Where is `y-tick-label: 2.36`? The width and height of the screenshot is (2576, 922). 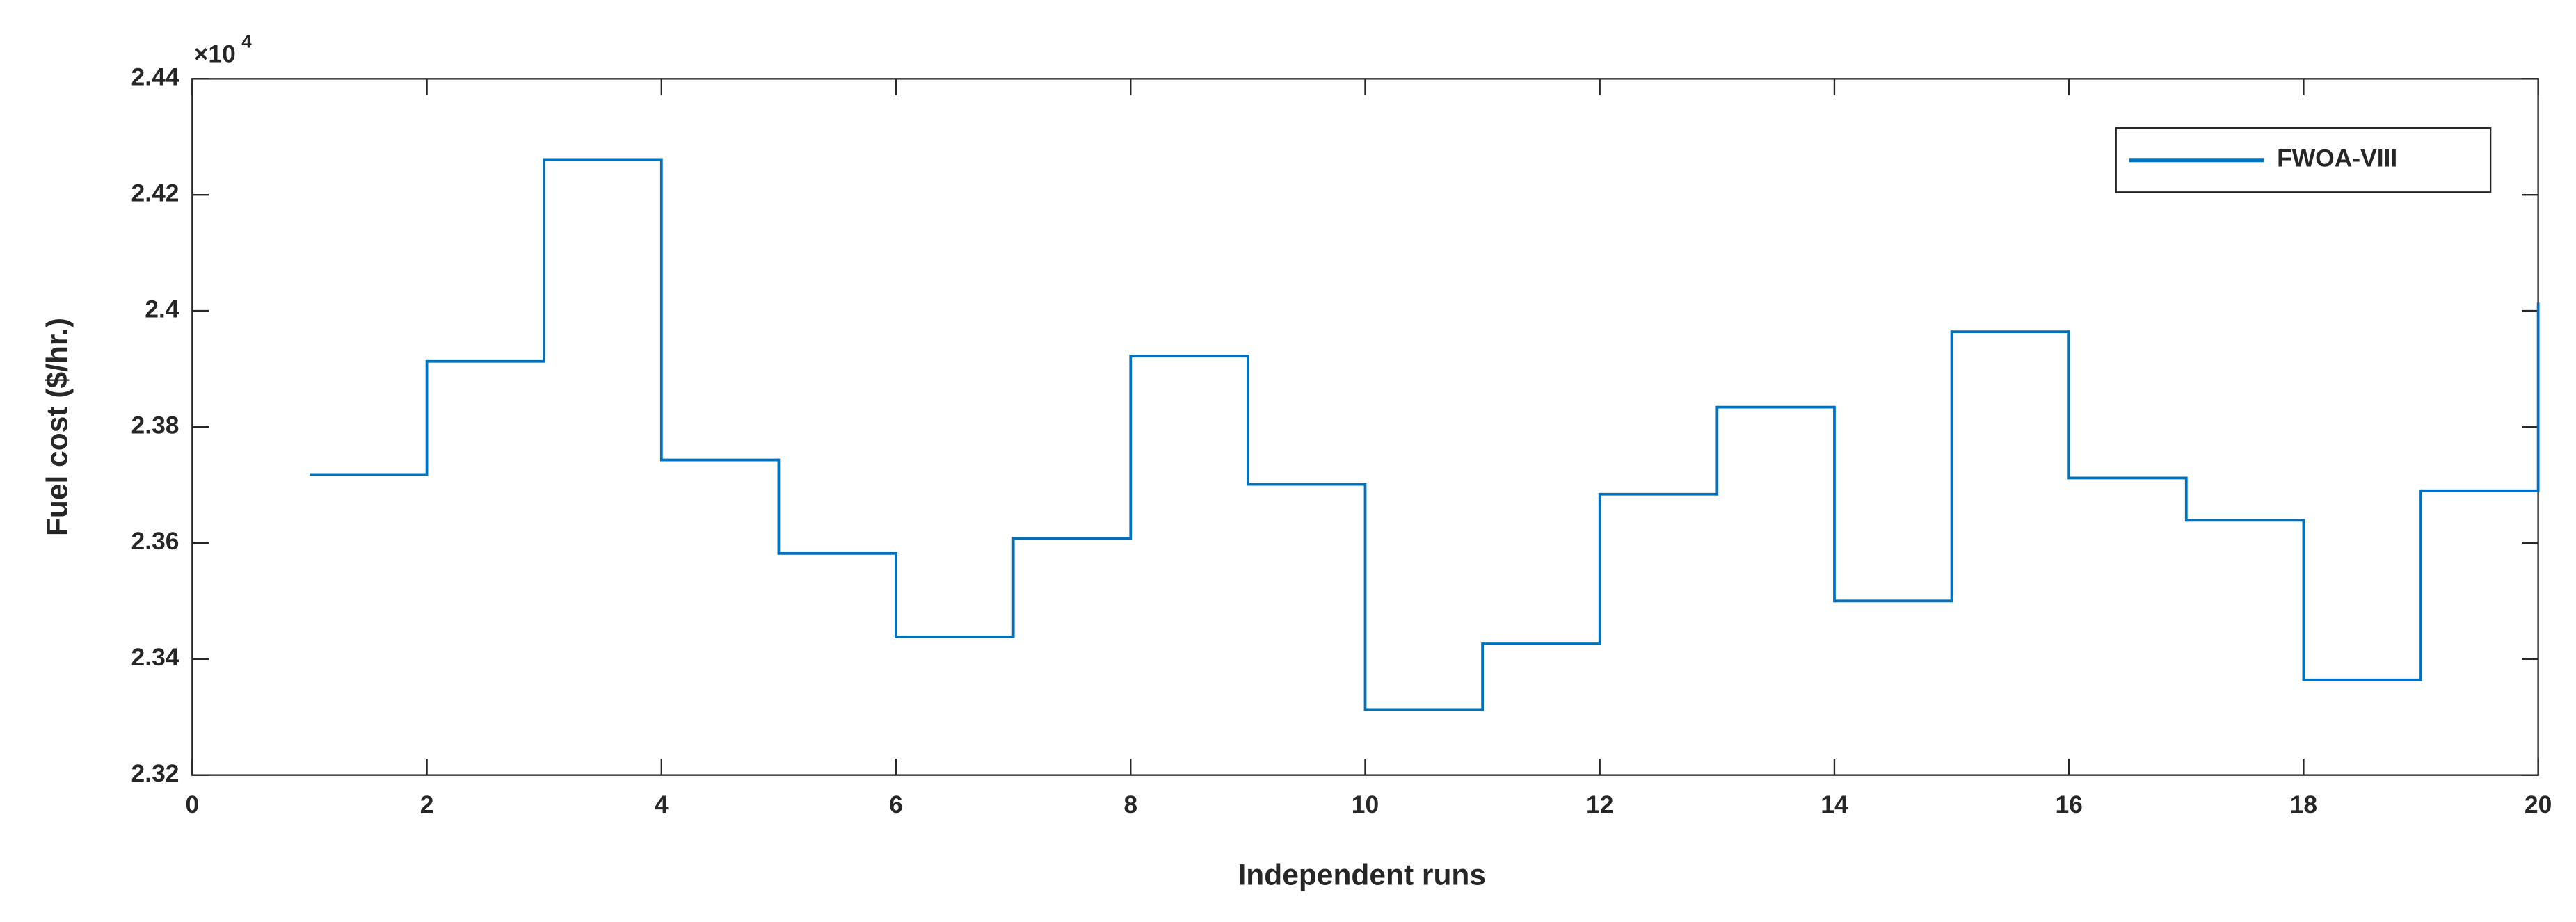 y-tick-label: 2.36 is located at coordinates (155, 541).